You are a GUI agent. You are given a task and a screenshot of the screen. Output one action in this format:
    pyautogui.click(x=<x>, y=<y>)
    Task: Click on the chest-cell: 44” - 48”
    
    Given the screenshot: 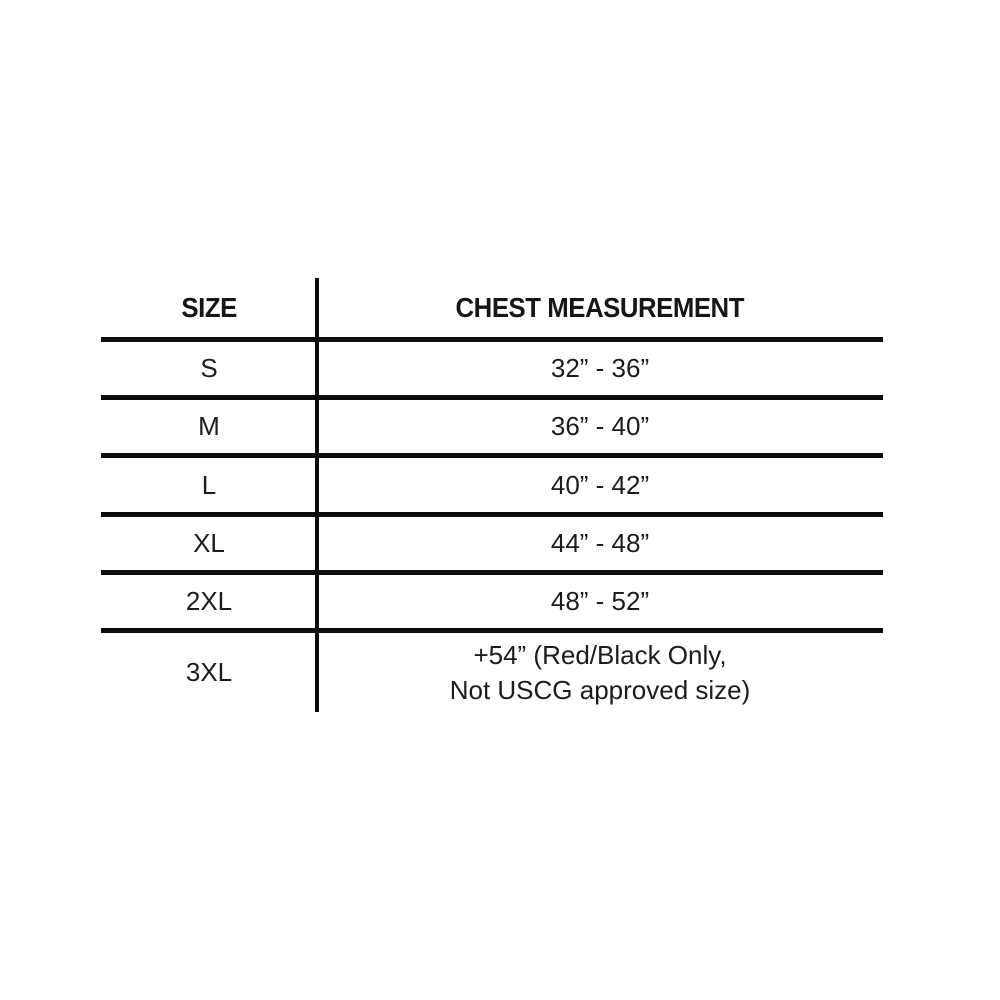 What is the action you would take?
    pyautogui.click(x=600, y=543)
    